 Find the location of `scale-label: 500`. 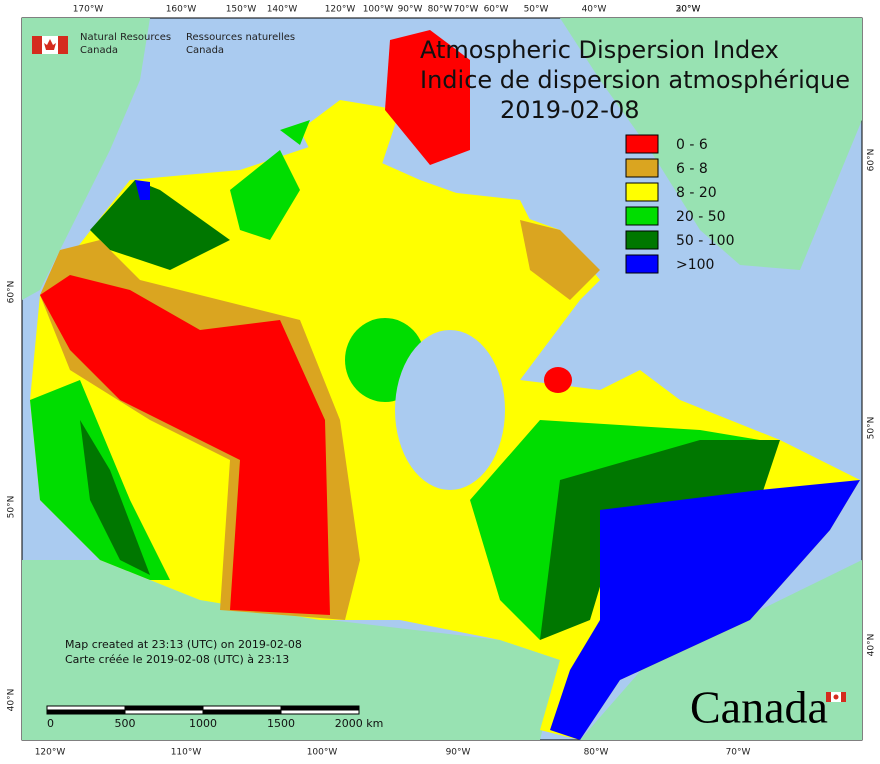

scale-label: 500 is located at coordinates (125, 723).